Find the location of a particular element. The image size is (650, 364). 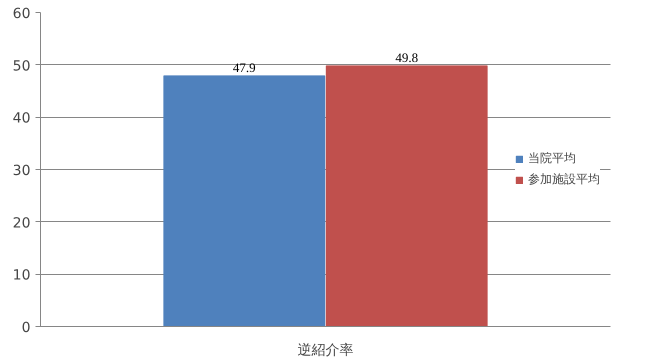

y-tick-label: 0 is located at coordinates (26, 328).